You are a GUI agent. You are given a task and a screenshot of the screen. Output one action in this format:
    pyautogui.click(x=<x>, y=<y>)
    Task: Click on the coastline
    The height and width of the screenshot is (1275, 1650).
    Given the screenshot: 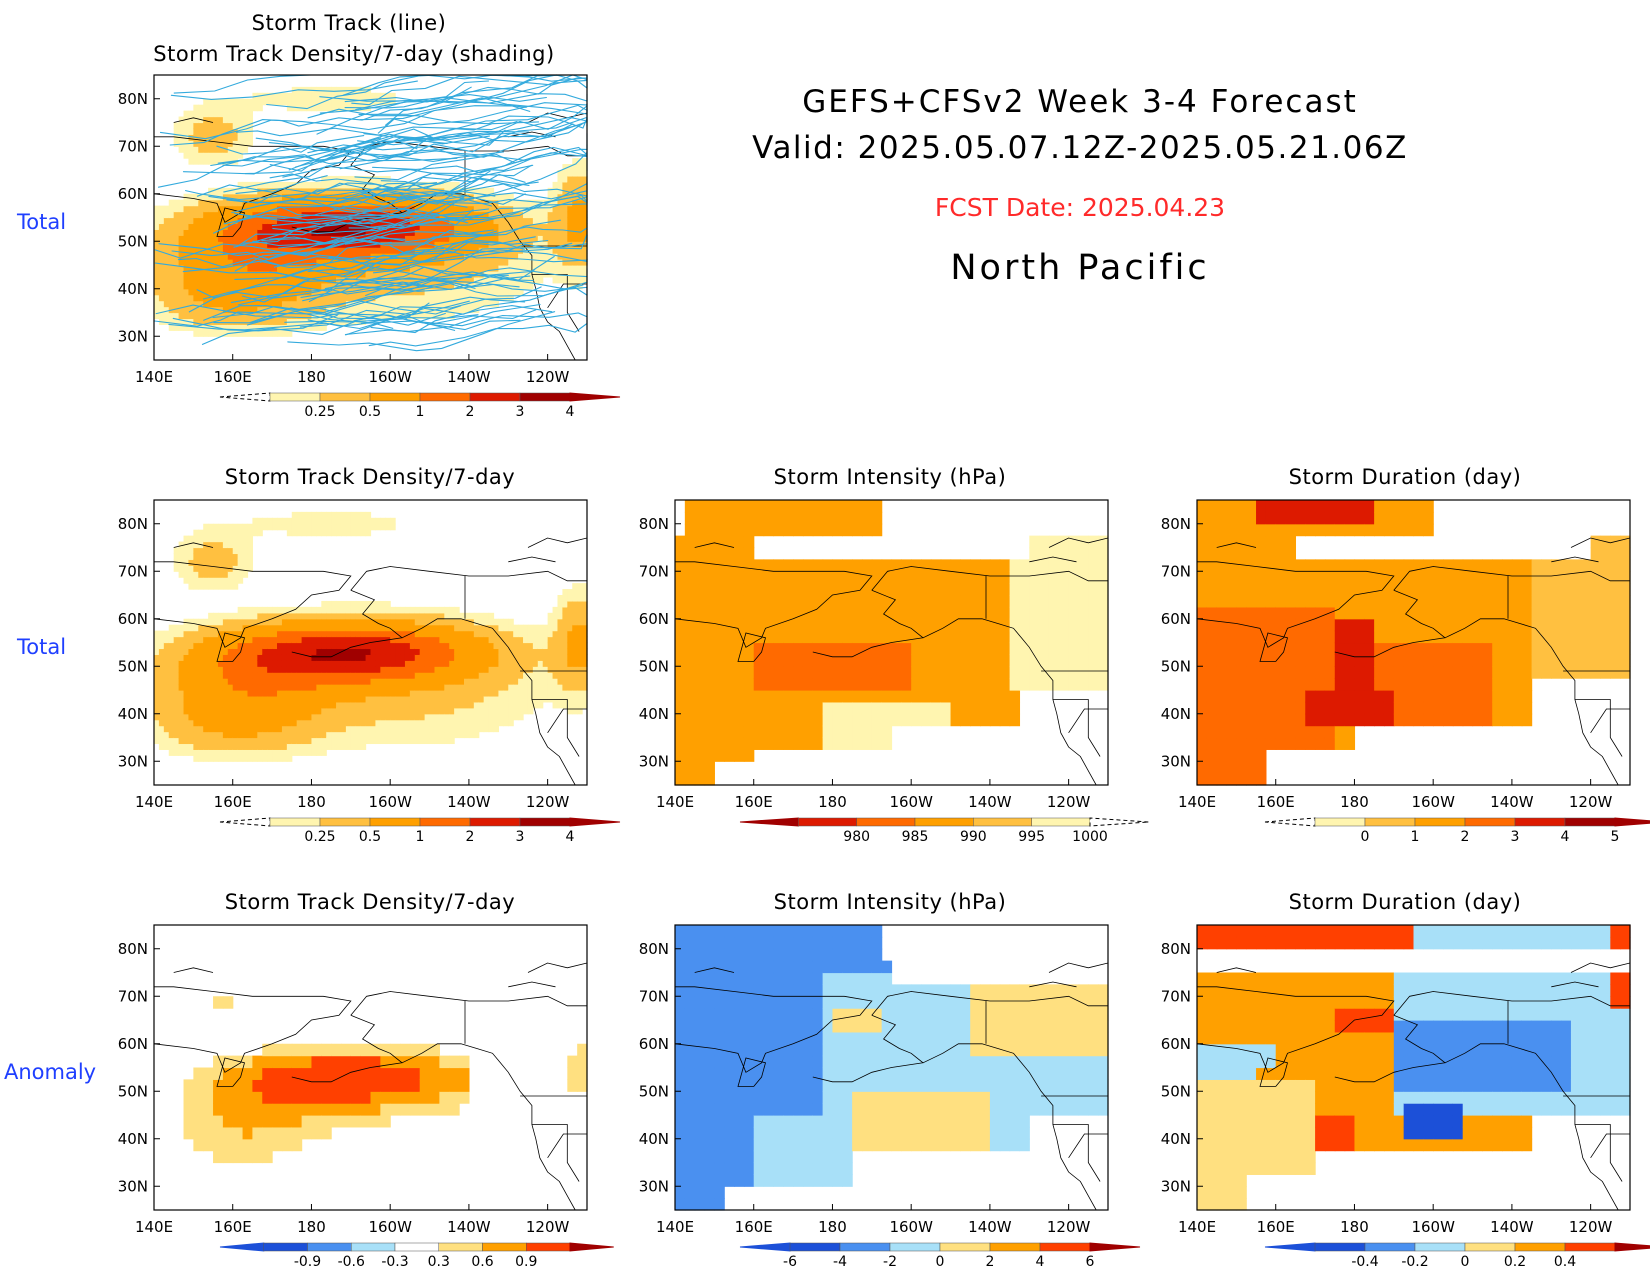 What is the action you would take?
    pyautogui.click(x=532, y=559)
    